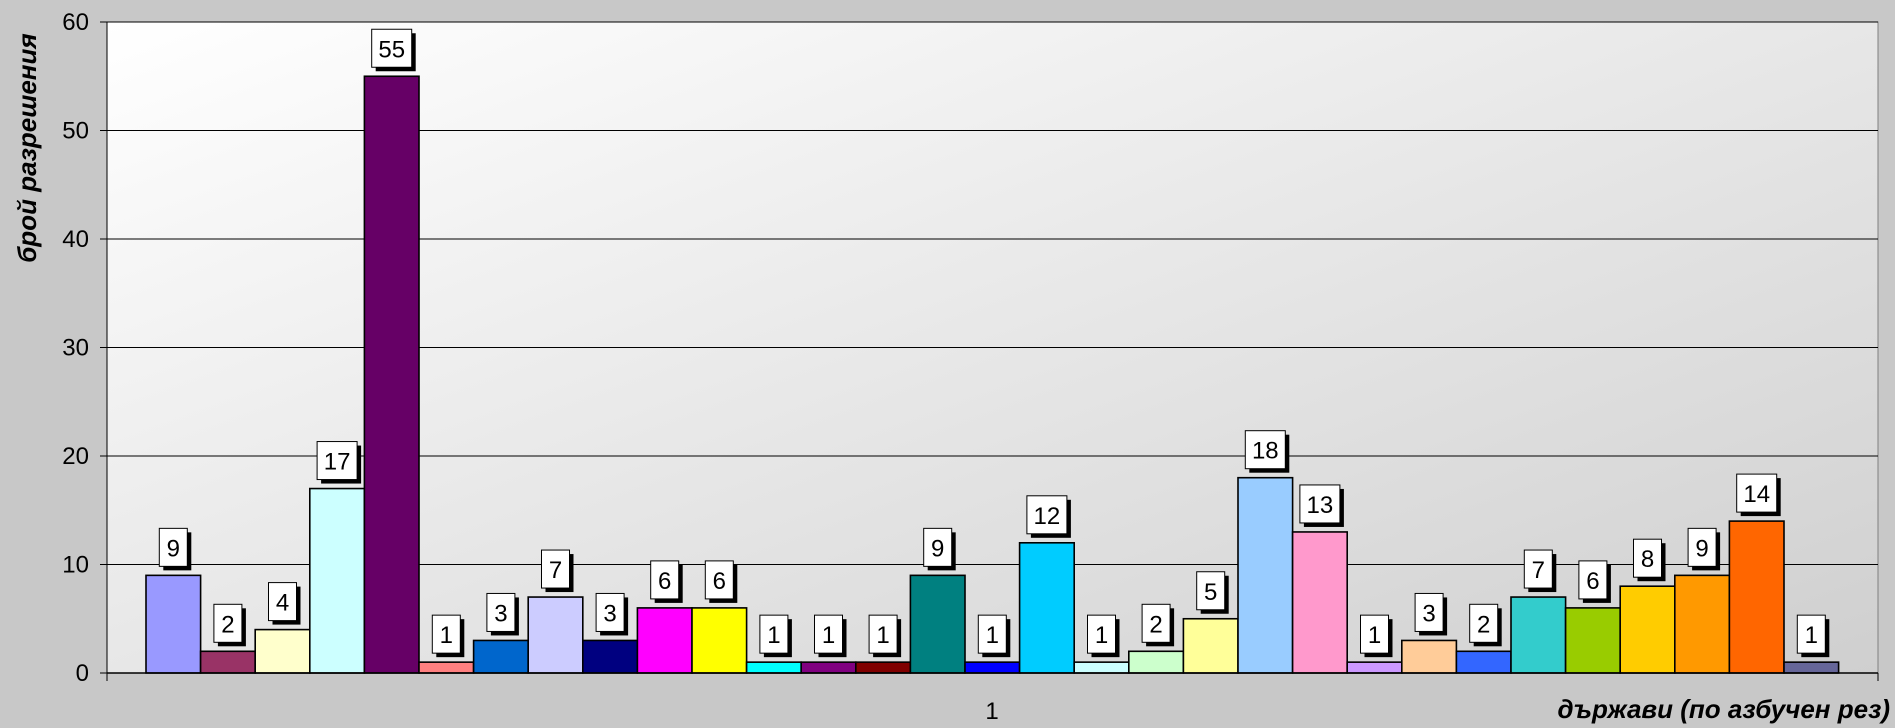 The image size is (1895, 728). What do you see at coordinates (75, 22) in the screenshot?
I see `y-tick-label: 60` at bounding box center [75, 22].